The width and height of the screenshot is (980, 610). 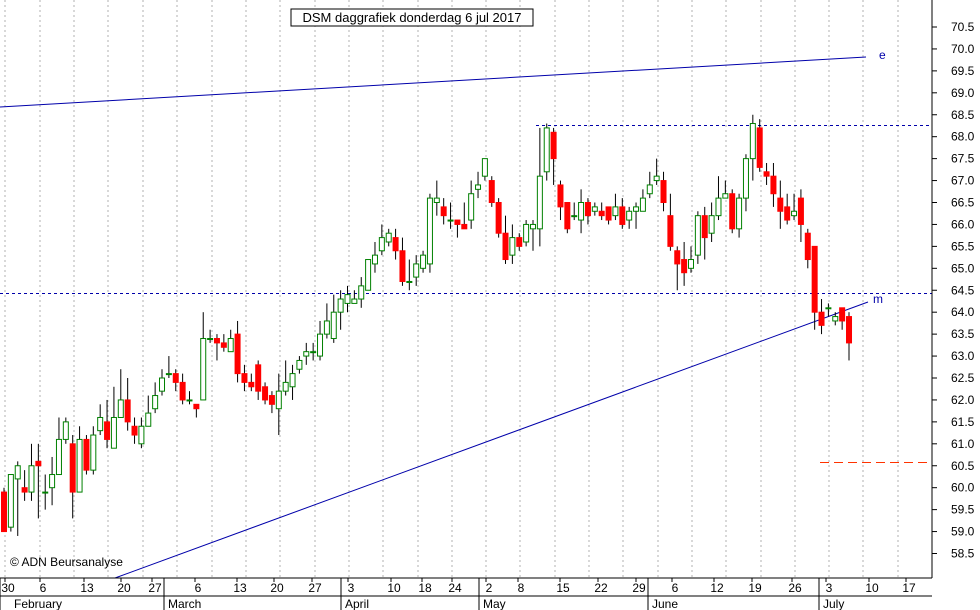 What do you see at coordinates (878, 299) in the screenshot?
I see `trendline-label-m: m` at bounding box center [878, 299].